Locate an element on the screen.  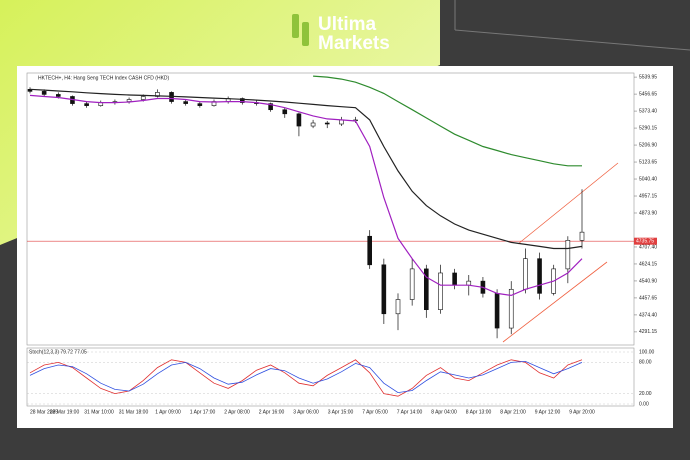
stoch-tick-label: 0.00 is located at coordinates (644, 404).